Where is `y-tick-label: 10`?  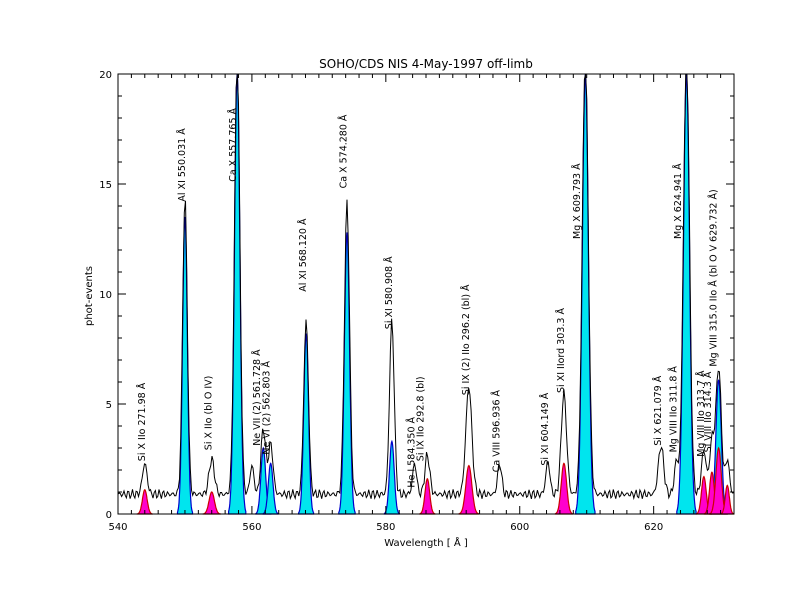 y-tick-label: 10 is located at coordinates (105, 295).